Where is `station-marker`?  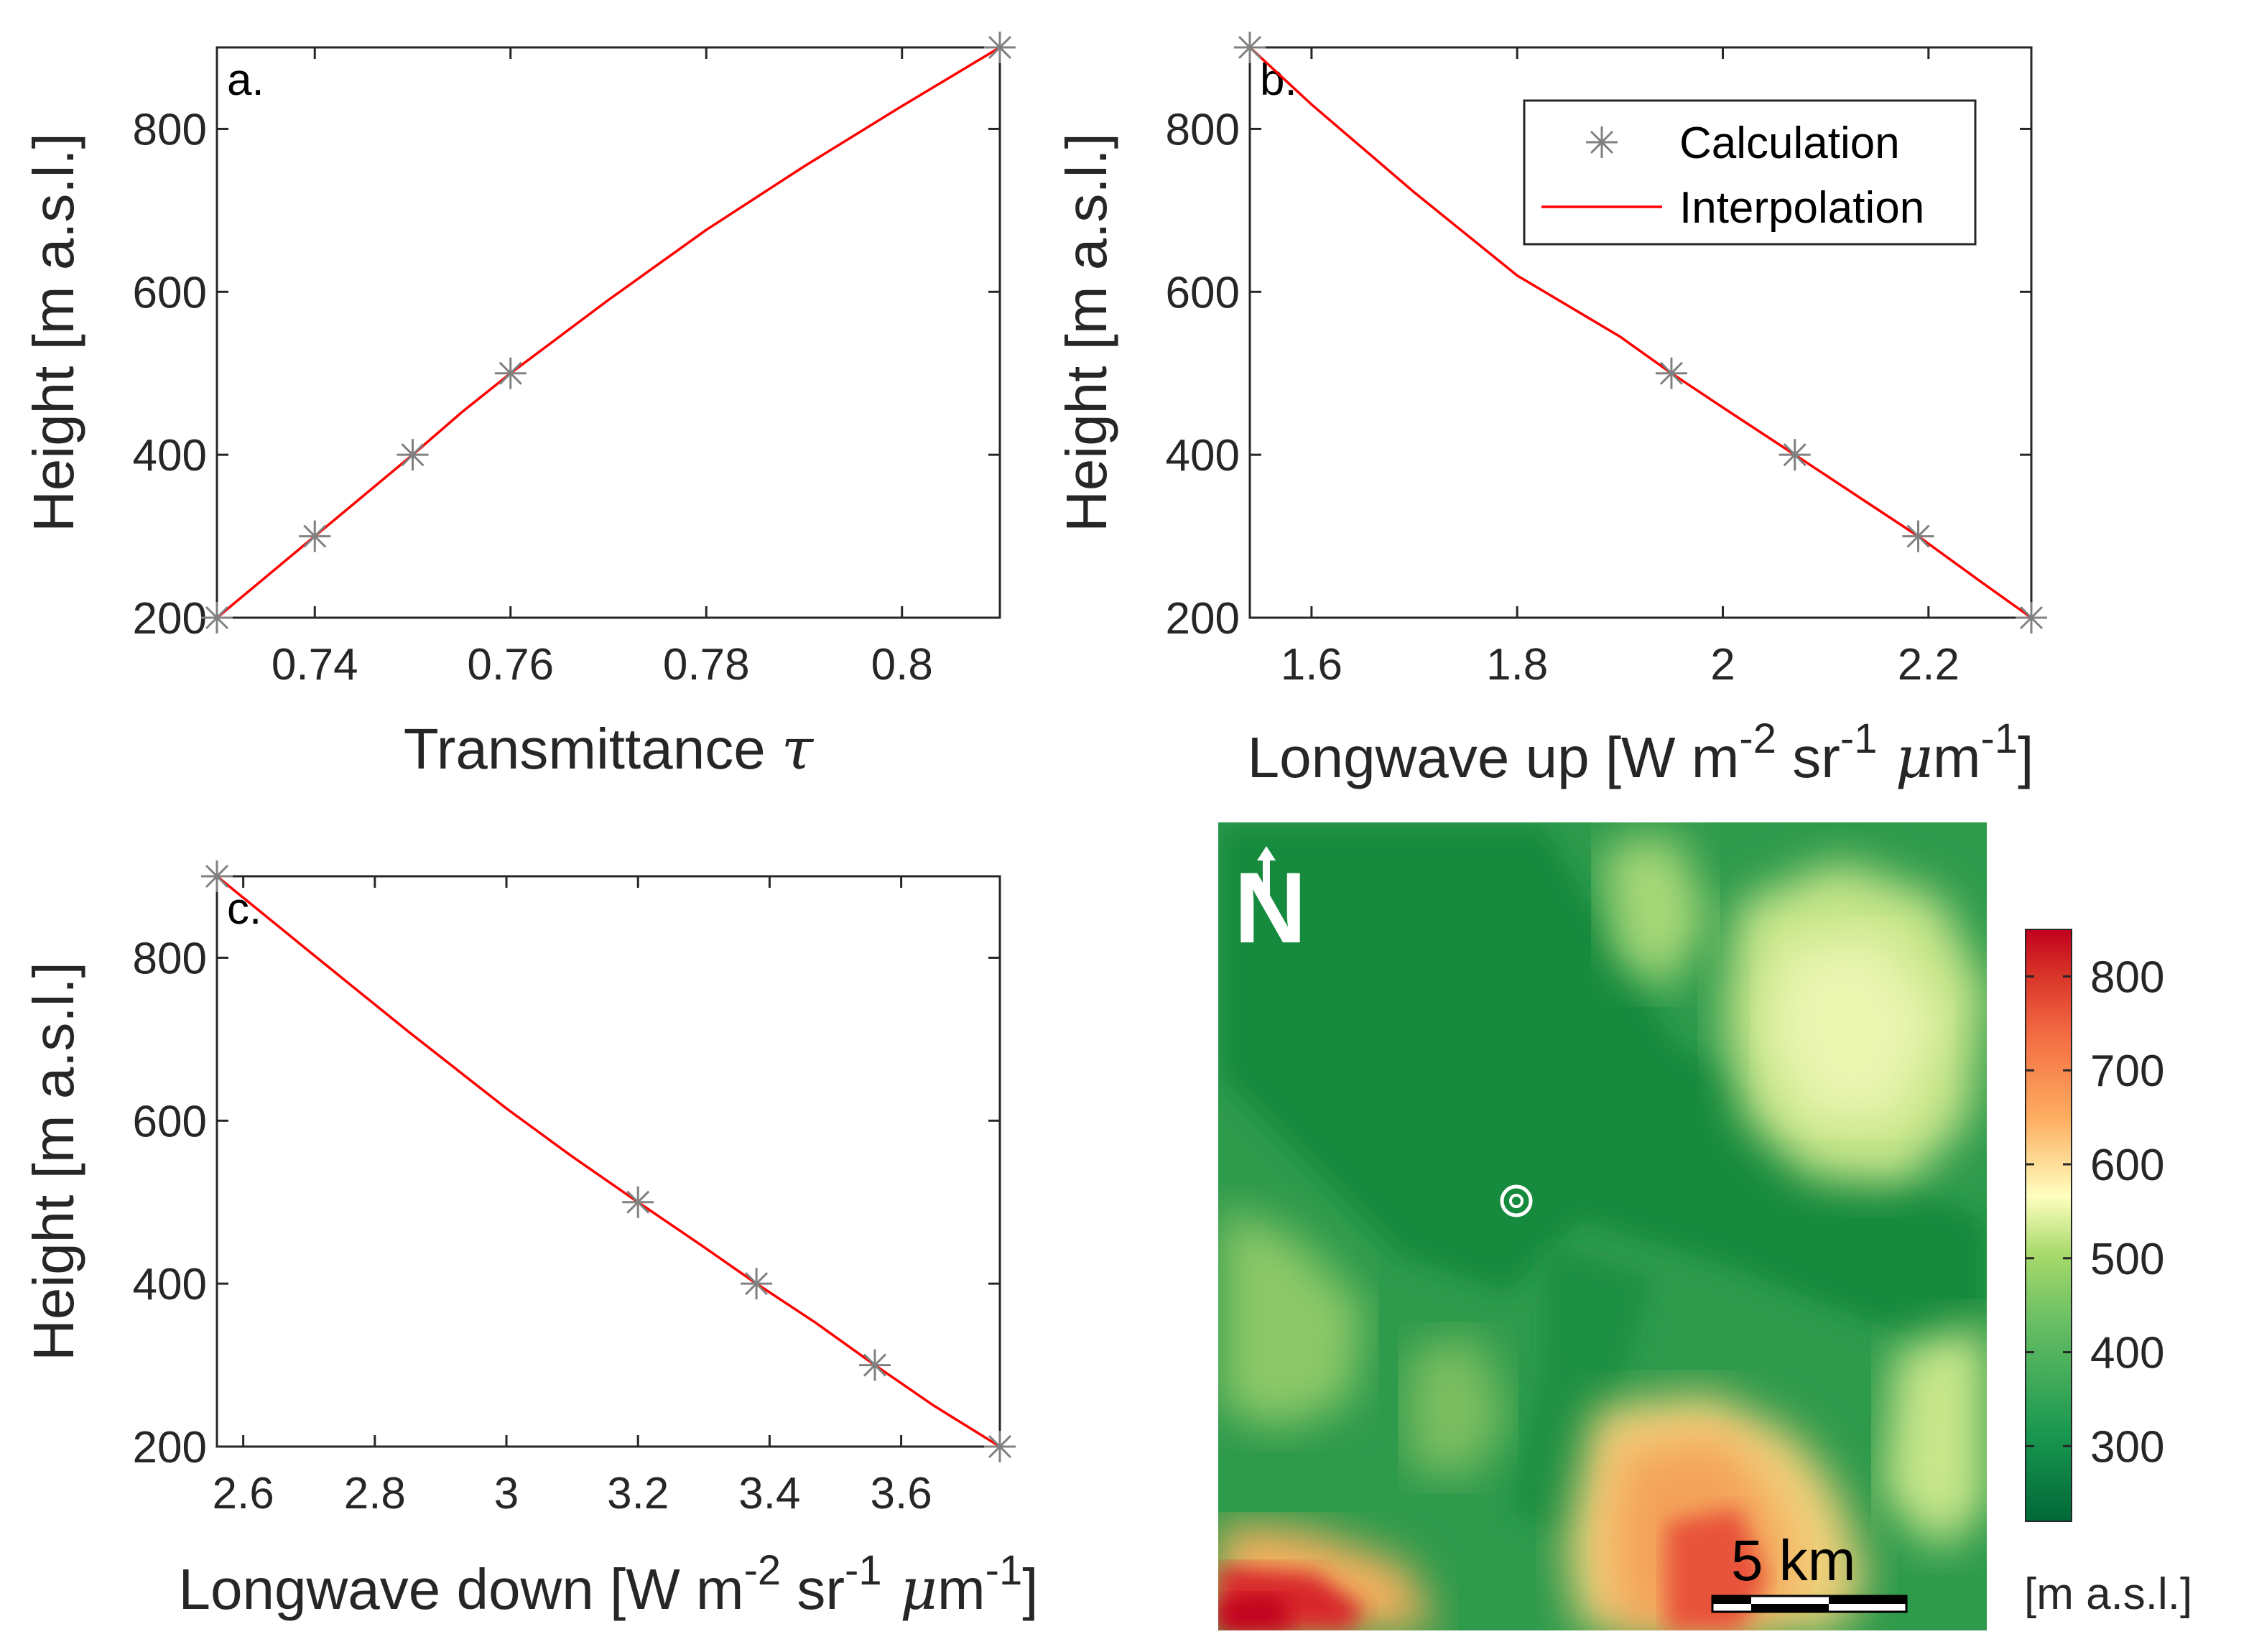 station-marker is located at coordinates (1516, 1201).